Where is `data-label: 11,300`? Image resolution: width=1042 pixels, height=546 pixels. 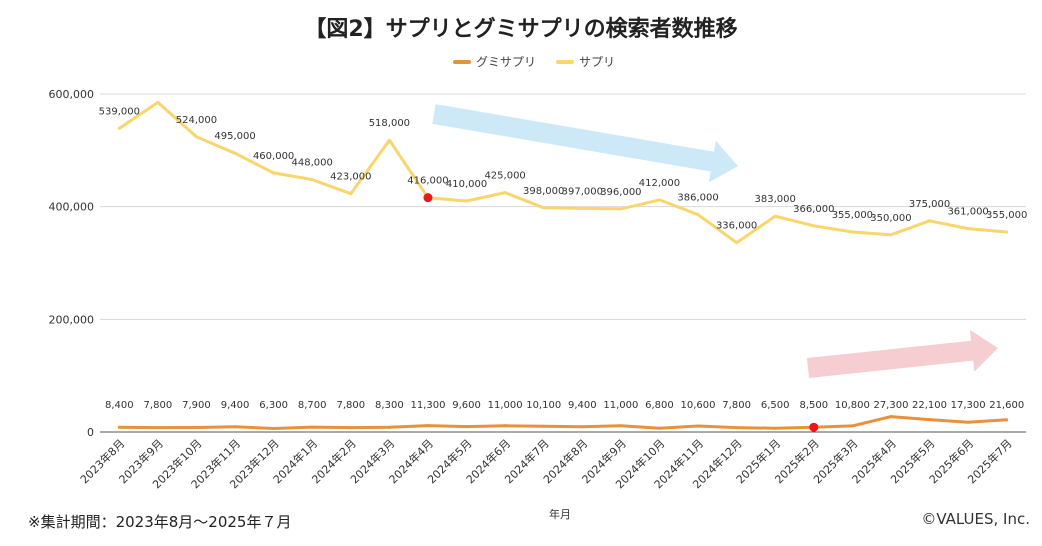
data-label: 11,300 is located at coordinates (427, 405).